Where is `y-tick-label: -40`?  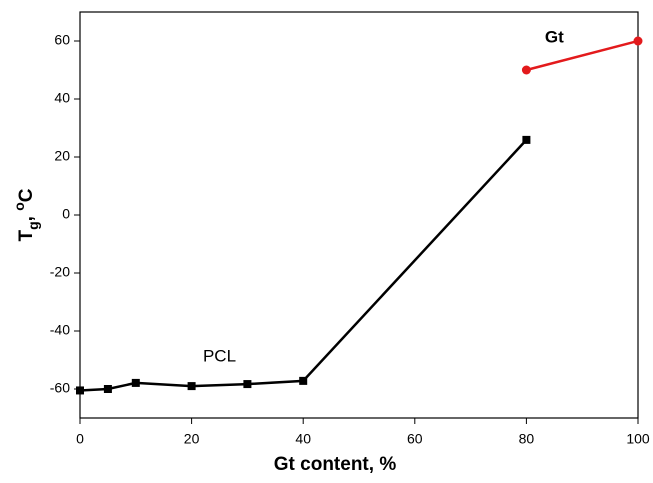 y-tick-label: -40 is located at coordinates (60, 330).